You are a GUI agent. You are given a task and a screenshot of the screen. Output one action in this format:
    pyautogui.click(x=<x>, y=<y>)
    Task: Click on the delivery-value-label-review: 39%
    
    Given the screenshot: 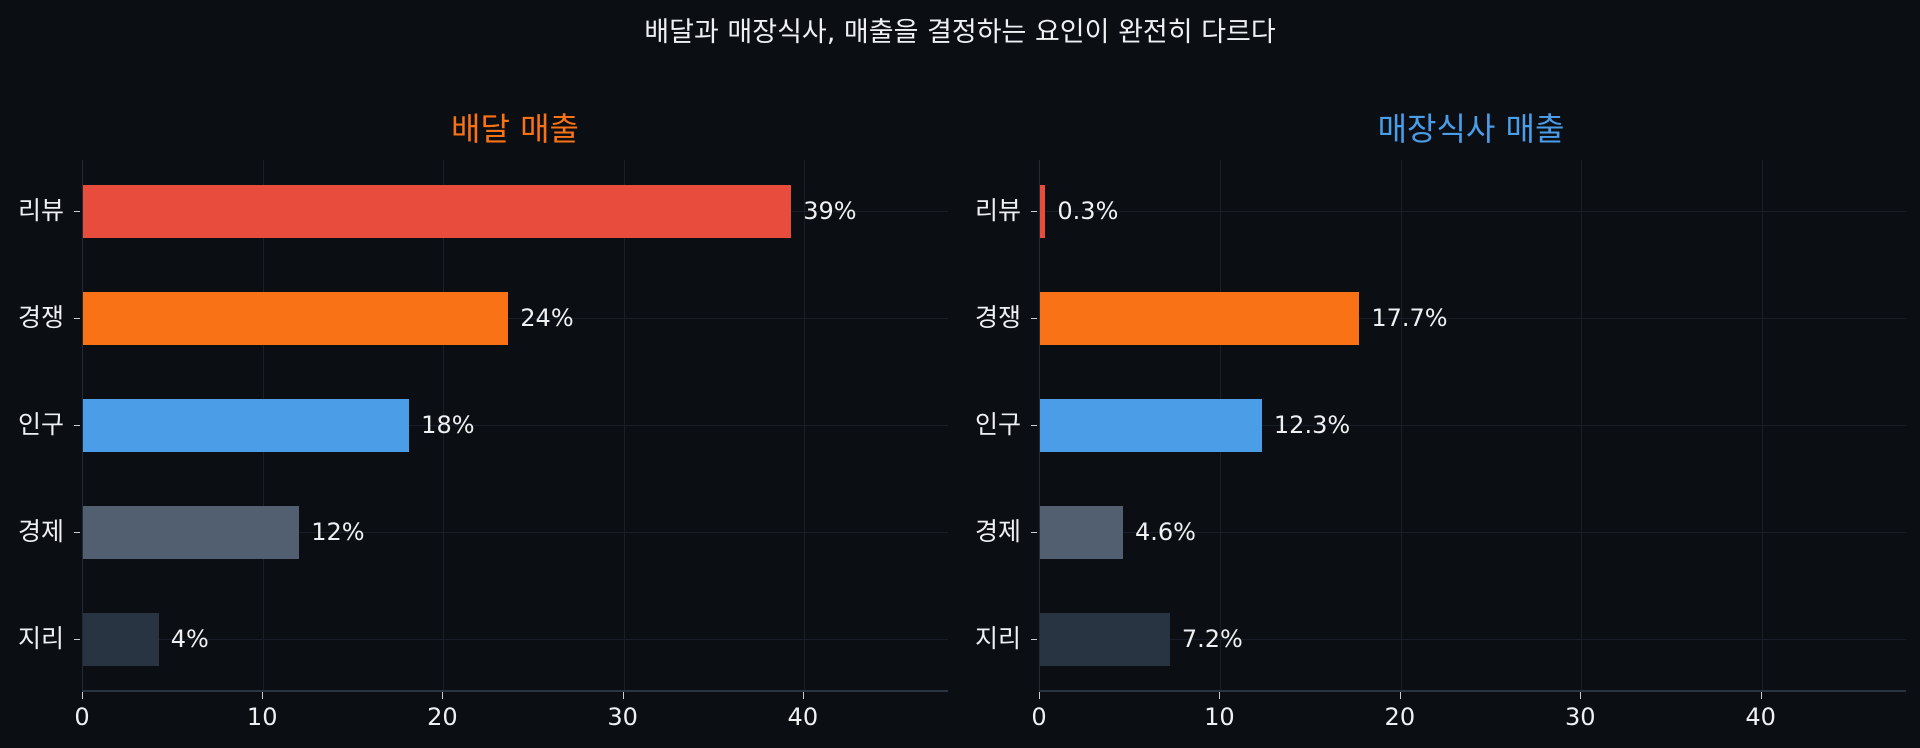 What is the action you would take?
    pyautogui.click(x=830, y=211)
    